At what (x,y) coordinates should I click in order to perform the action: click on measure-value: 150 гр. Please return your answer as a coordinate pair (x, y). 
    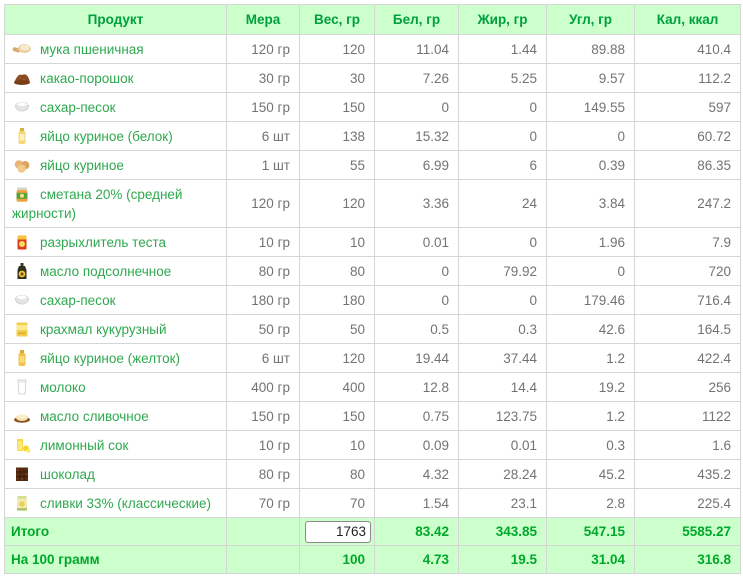
    Looking at the image, I should click on (263, 416).